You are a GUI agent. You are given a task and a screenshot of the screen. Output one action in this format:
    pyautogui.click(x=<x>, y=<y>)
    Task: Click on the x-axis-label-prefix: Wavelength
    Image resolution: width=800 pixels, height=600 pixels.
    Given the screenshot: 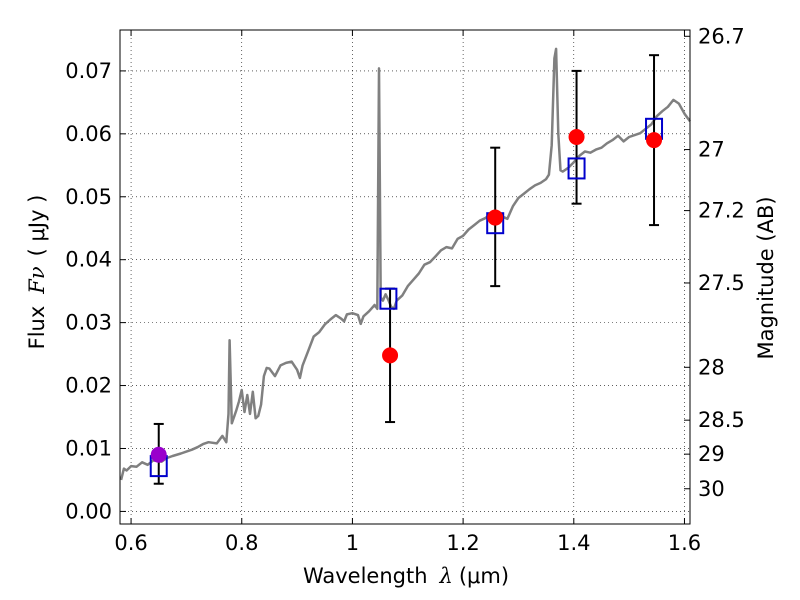 What is the action you would take?
    pyautogui.click(x=365, y=576)
    